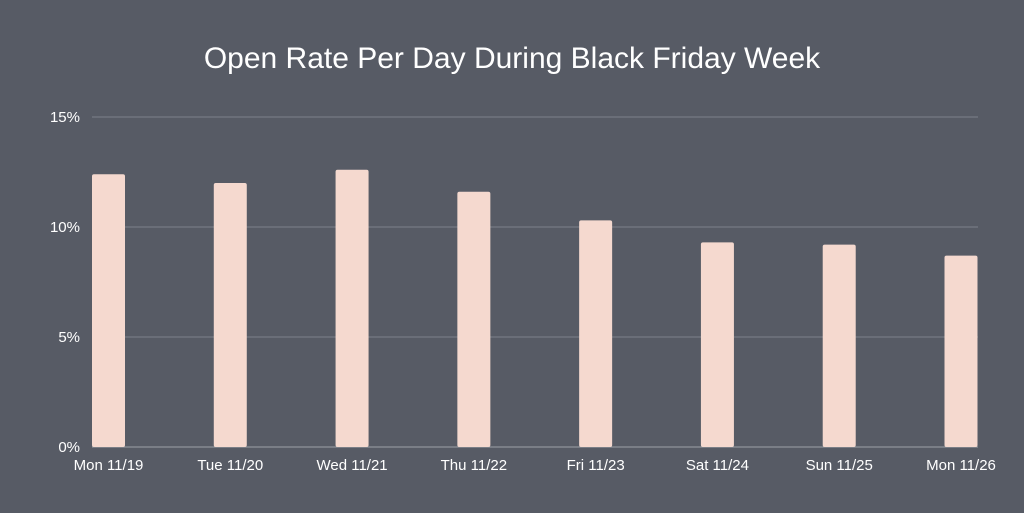 Image resolution: width=1024 pixels, height=513 pixels. What do you see at coordinates (351, 465) in the screenshot?
I see `x-tick-label: Wed 11/21` at bounding box center [351, 465].